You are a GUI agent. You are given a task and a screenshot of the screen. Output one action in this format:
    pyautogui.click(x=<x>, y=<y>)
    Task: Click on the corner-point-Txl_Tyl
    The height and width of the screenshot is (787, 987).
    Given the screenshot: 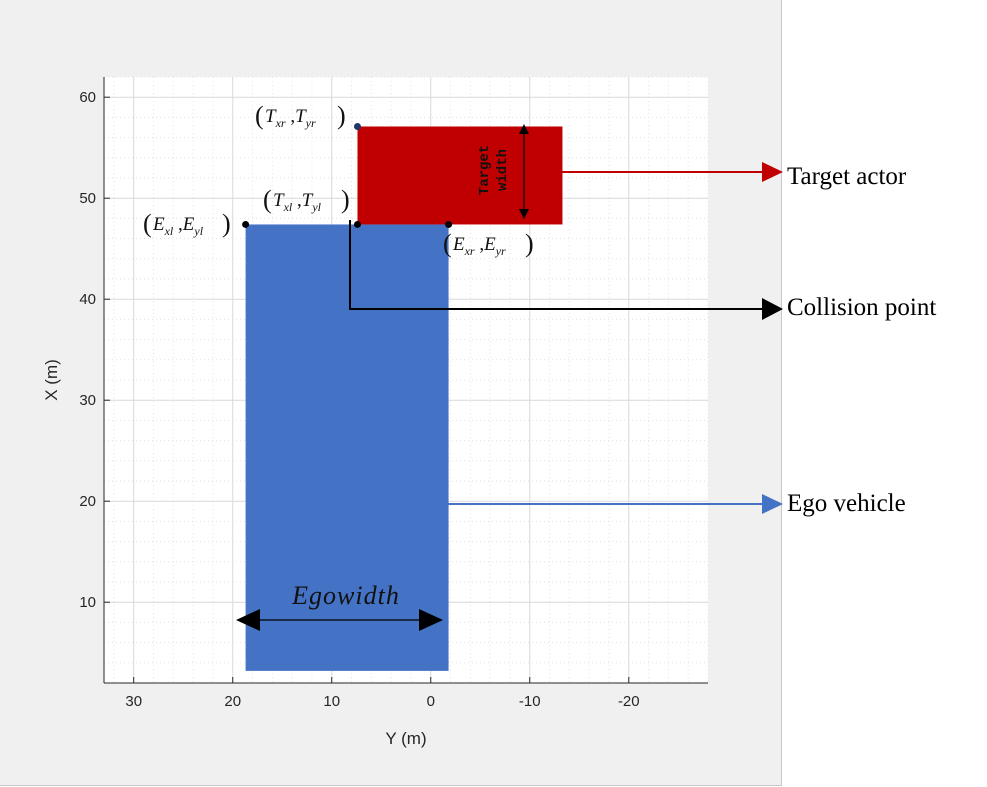 What is the action you would take?
    pyautogui.click(x=357, y=224)
    